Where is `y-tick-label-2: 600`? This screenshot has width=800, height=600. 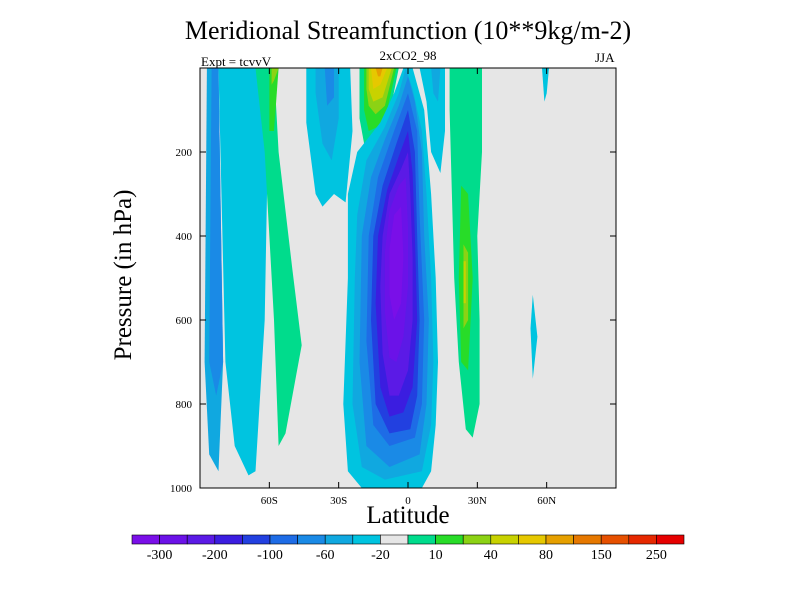
y-tick-label-2: 600 is located at coordinates (184, 321).